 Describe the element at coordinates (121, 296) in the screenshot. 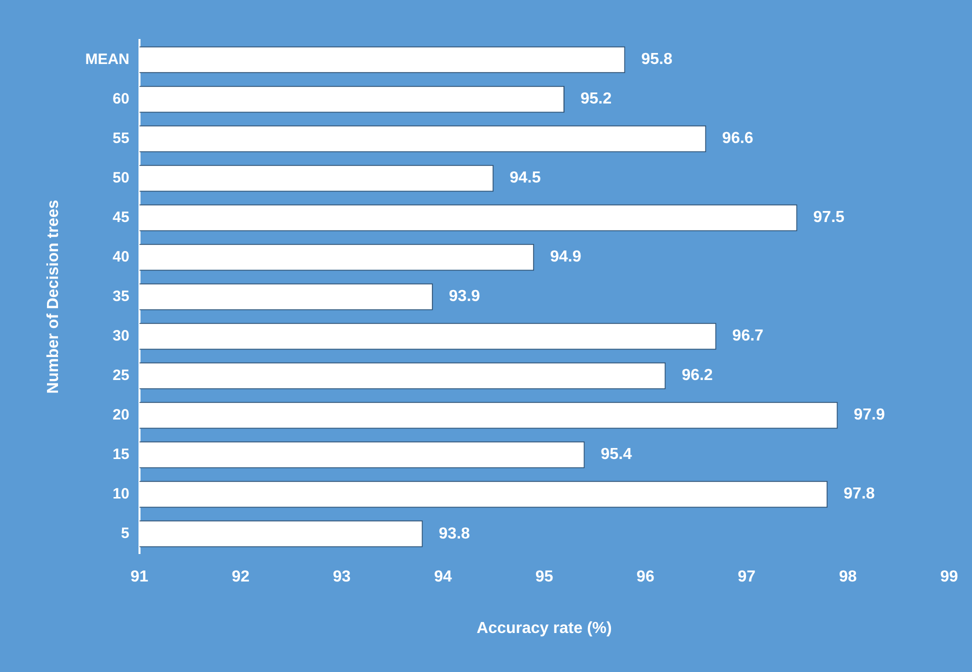

I see `y-tick-label: 35` at that location.